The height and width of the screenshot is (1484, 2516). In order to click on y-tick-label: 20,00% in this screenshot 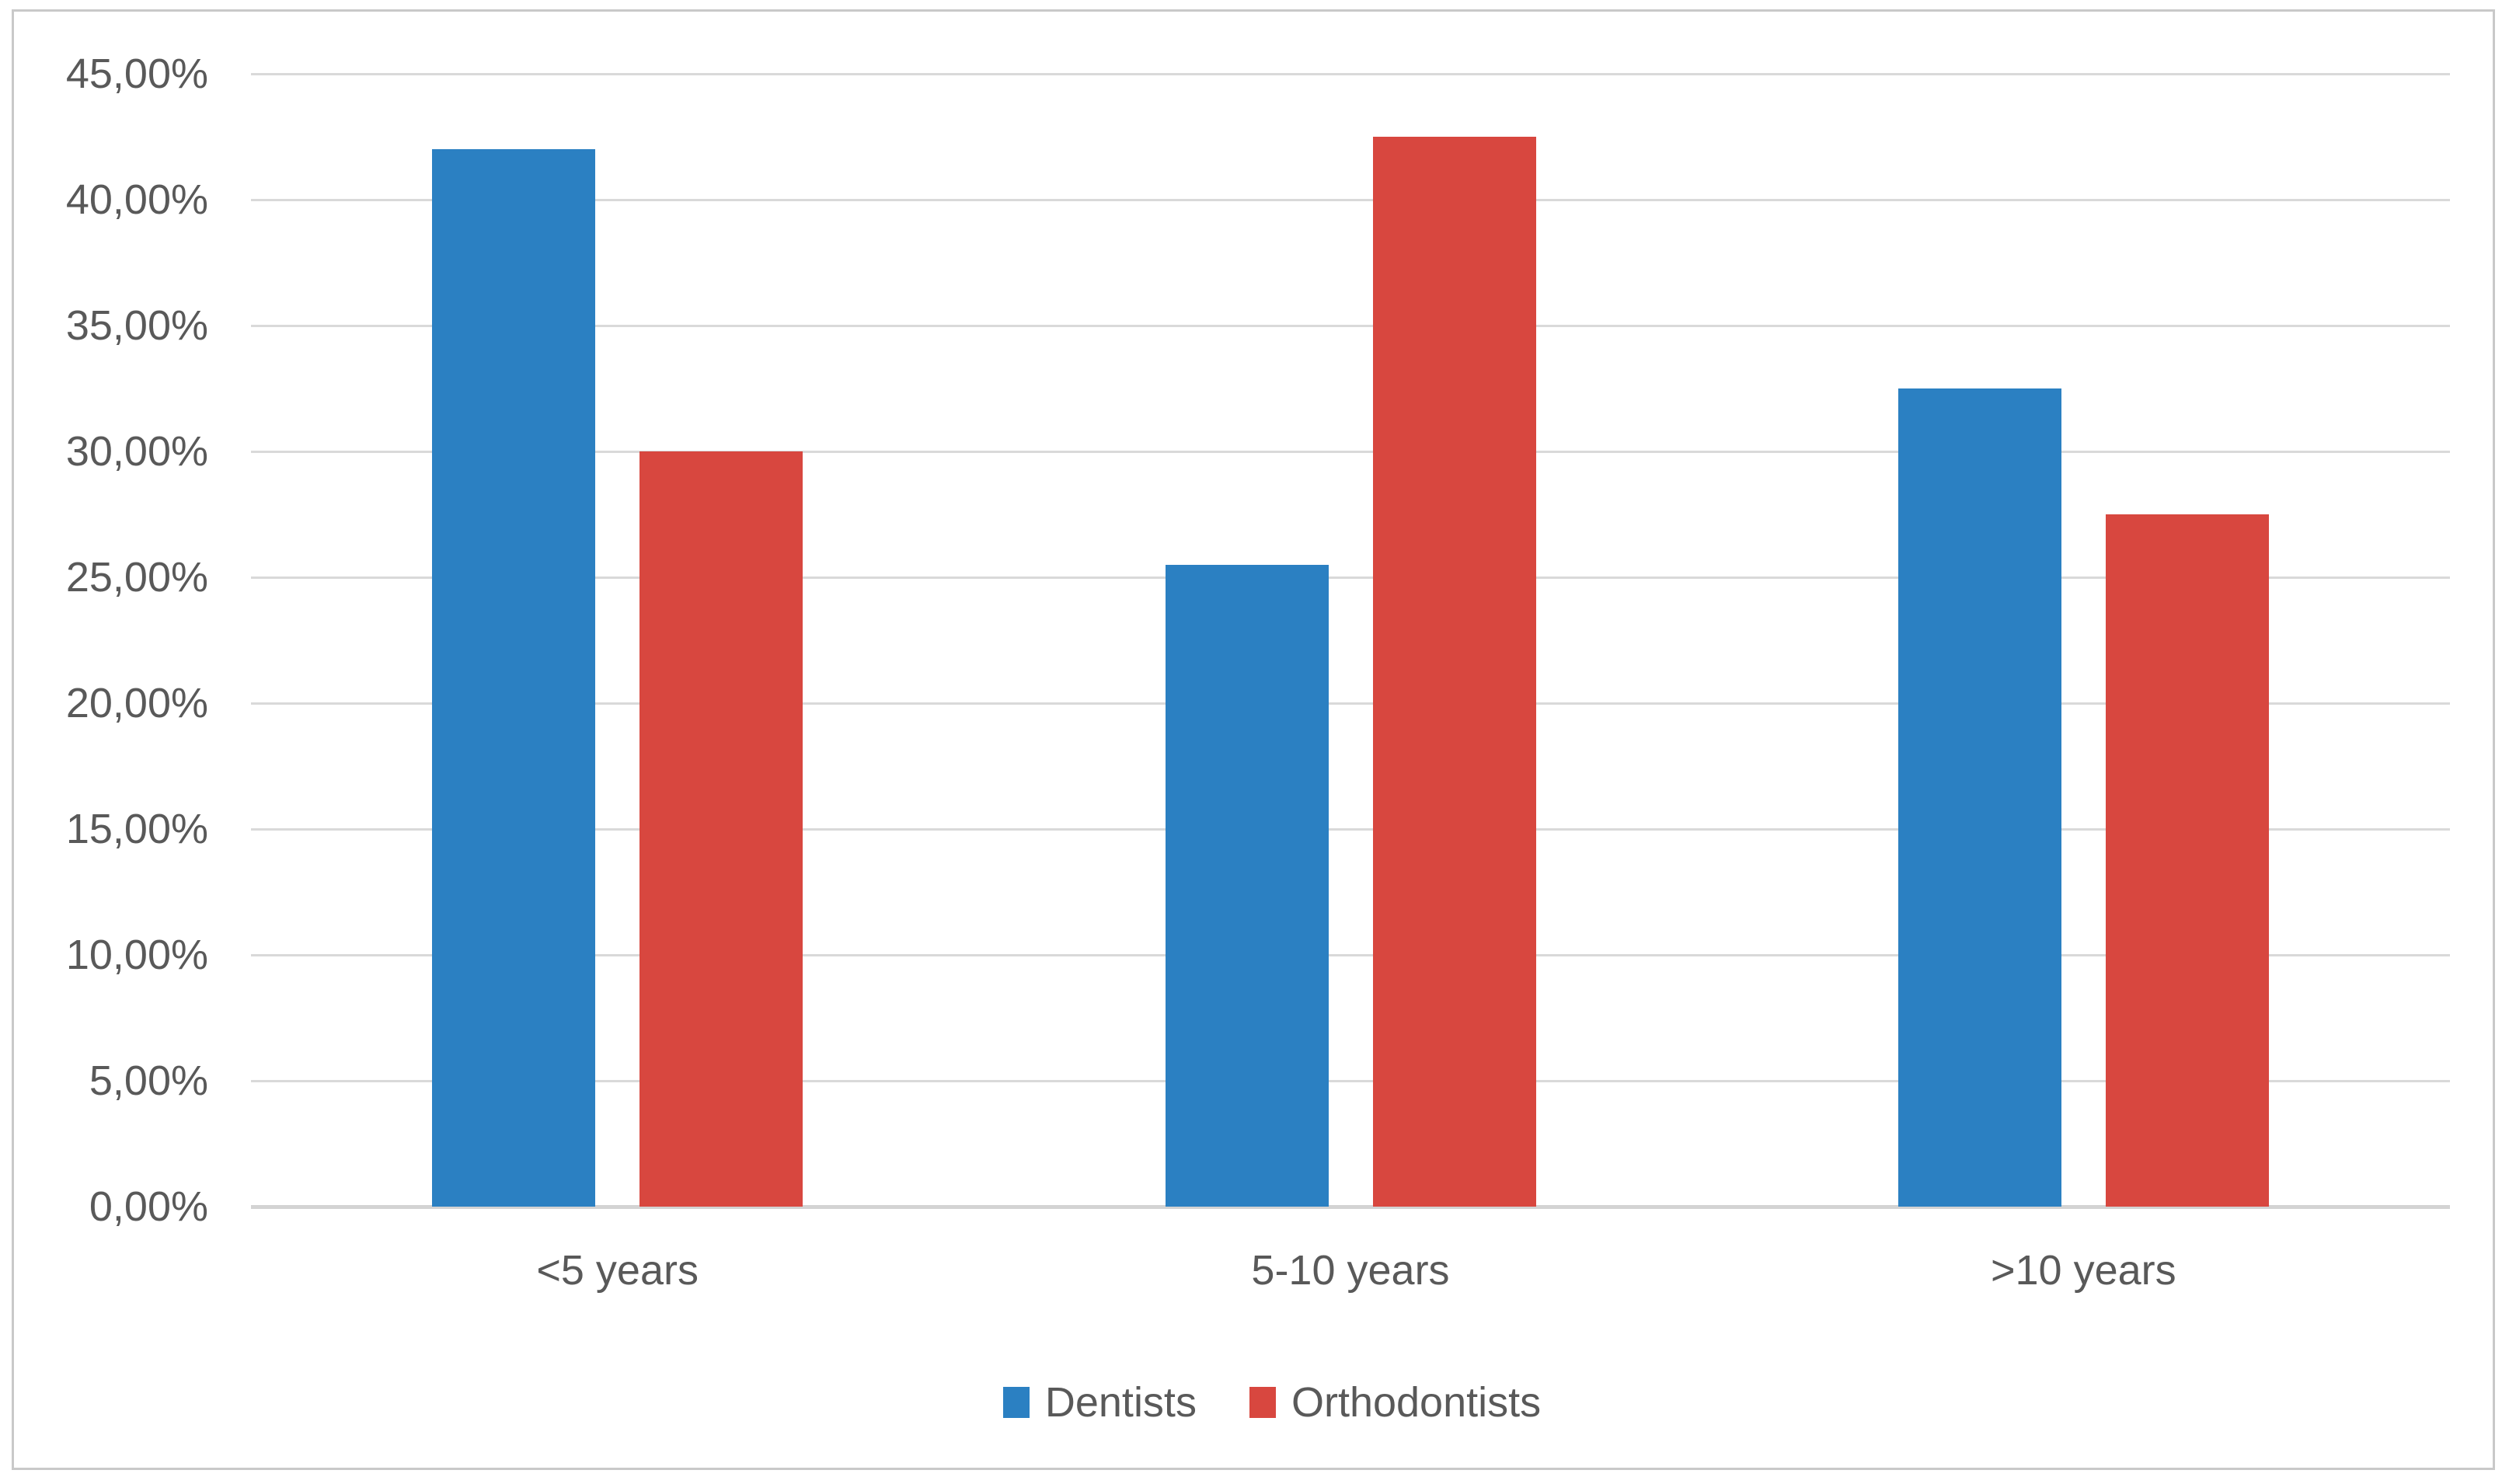, I will do `click(136, 703)`.